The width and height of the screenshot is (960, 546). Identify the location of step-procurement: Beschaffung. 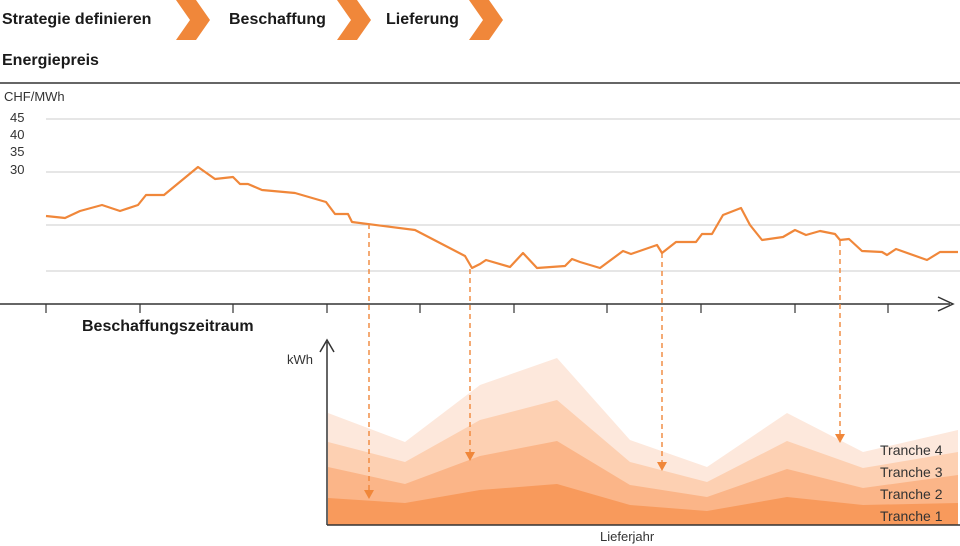
(277, 20).